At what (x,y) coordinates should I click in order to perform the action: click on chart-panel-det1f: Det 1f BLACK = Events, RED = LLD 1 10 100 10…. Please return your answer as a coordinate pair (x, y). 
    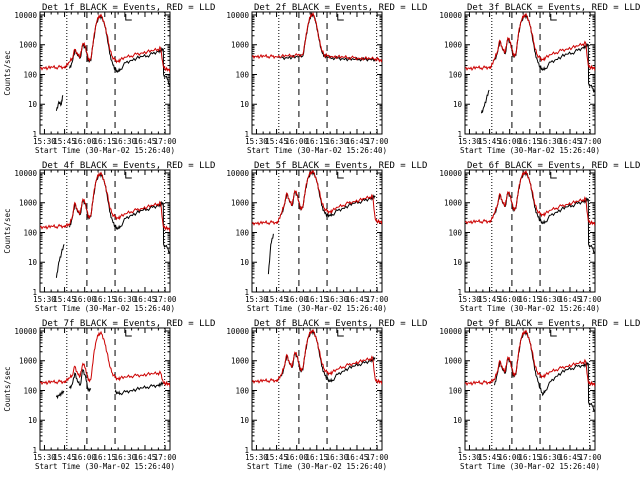
    Looking at the image, I should click on (109, 79).